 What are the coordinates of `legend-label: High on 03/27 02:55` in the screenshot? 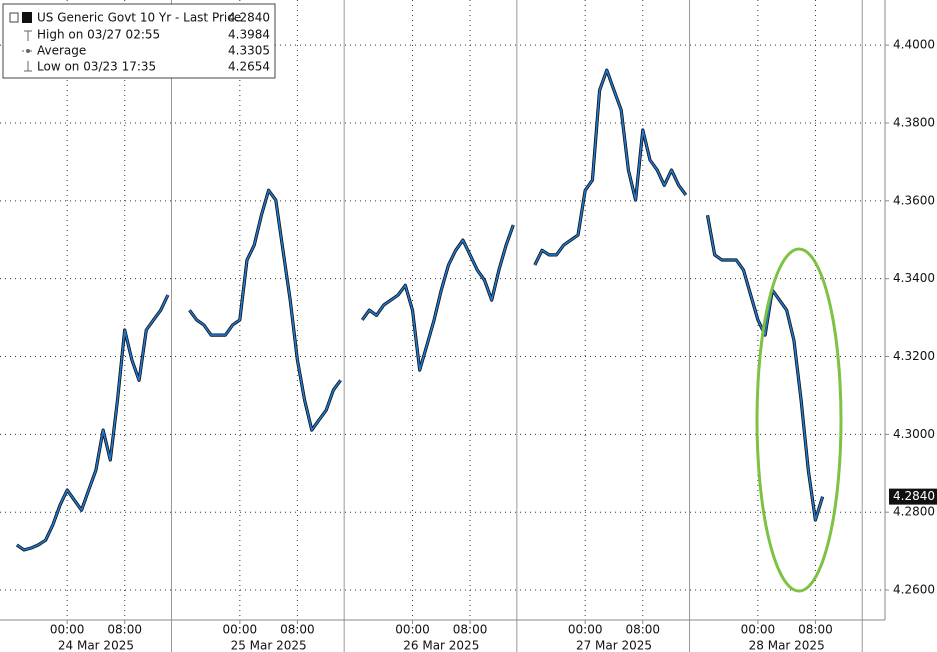 It's located at (98, 35).